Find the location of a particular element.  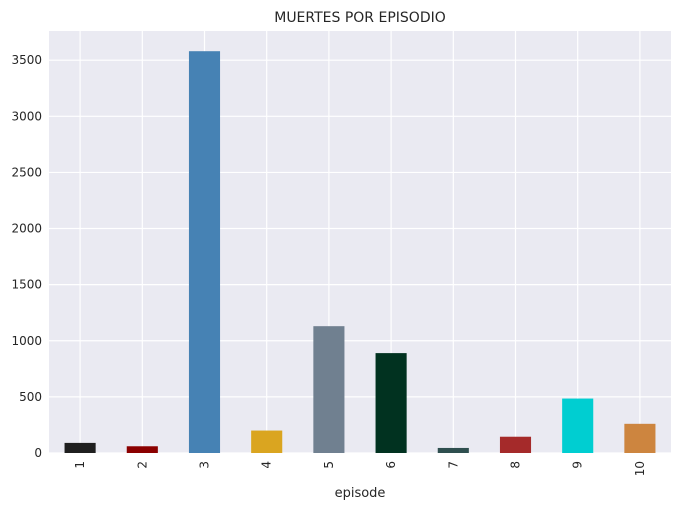

x-tick-label: 10 is located at coordinates (640, 468).